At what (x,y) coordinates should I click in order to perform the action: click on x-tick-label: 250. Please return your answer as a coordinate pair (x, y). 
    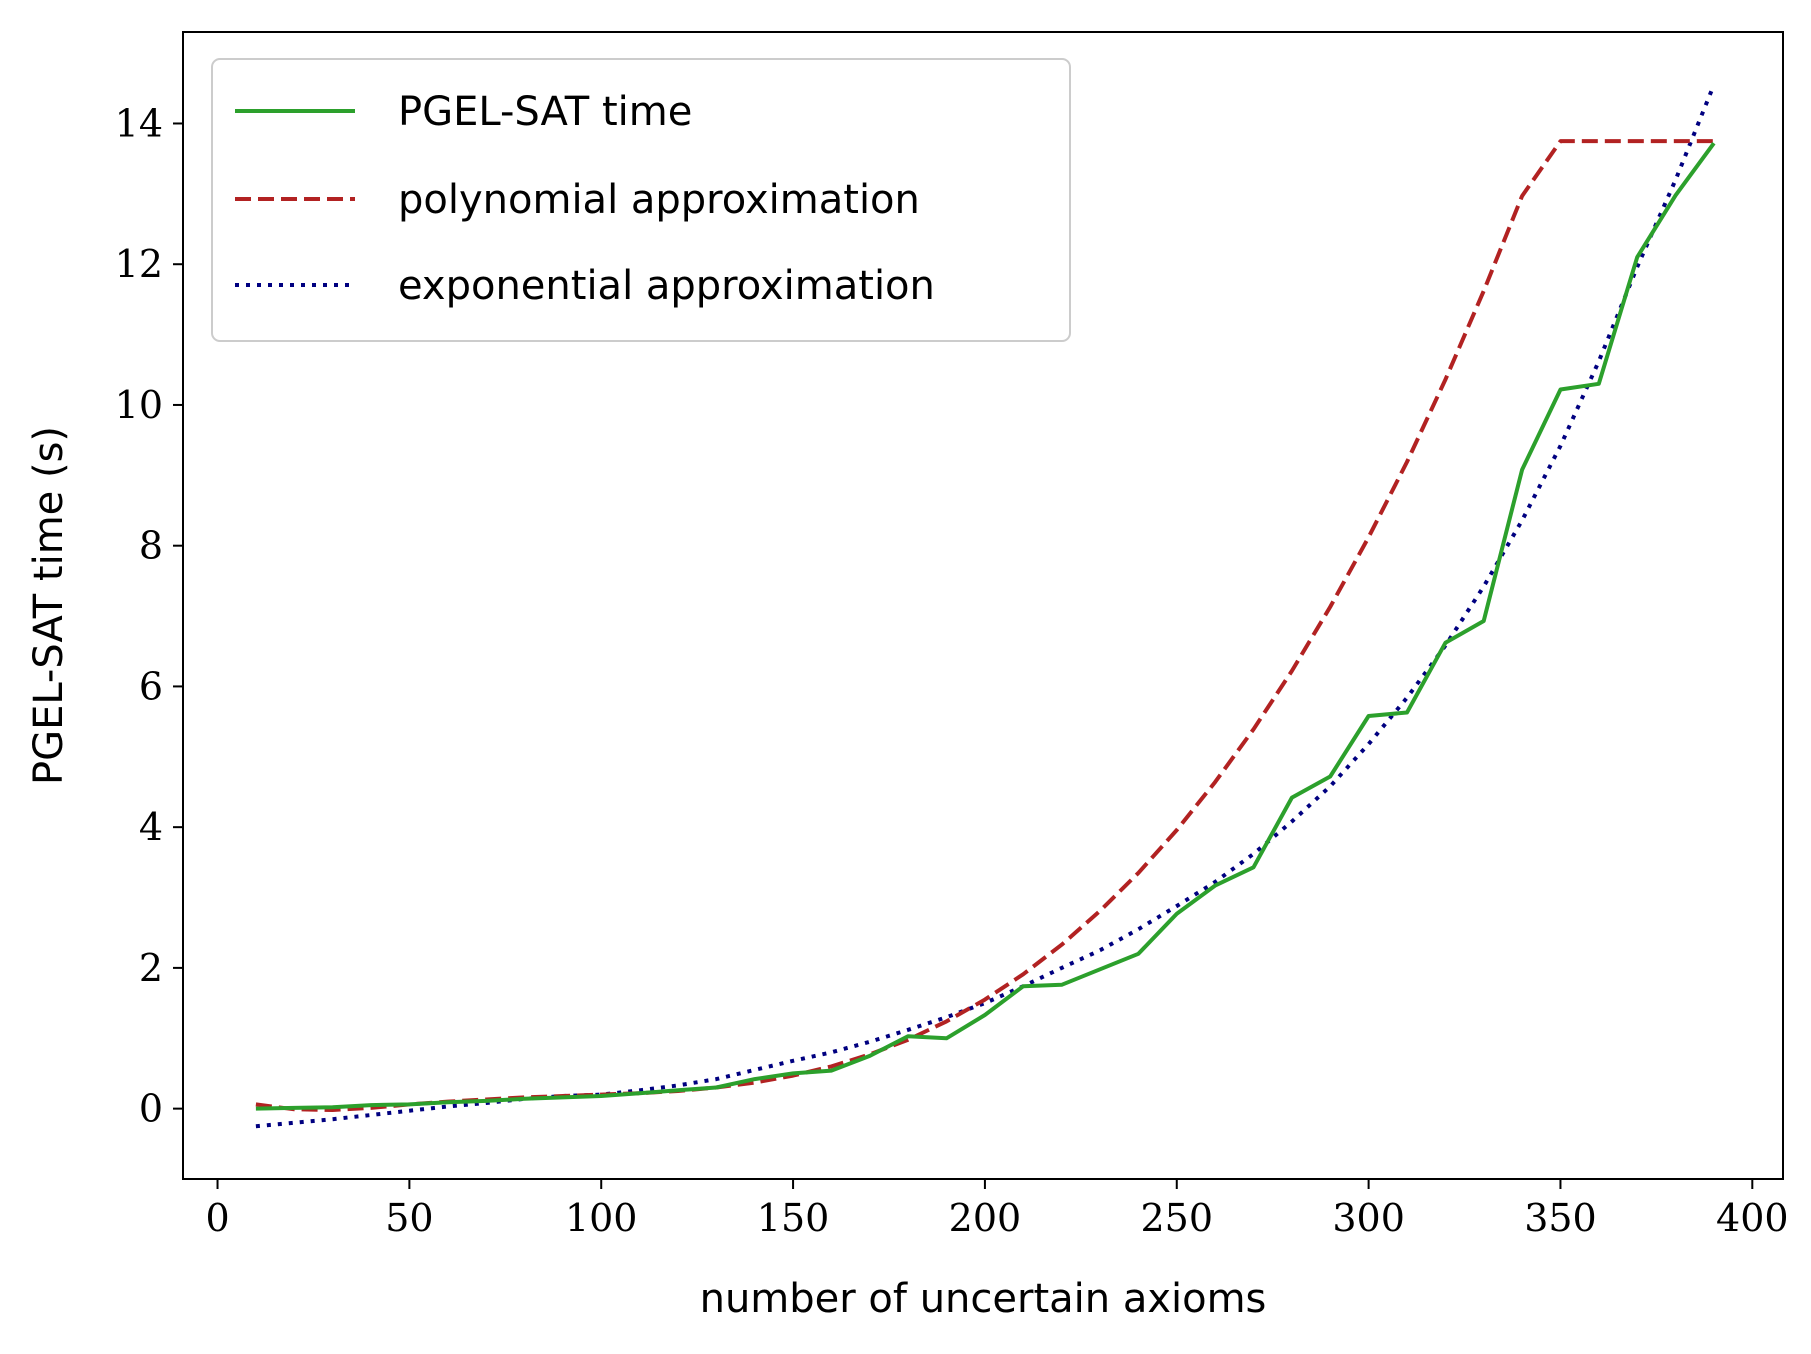
    Looking at the image, I should click on (1176, 1218).